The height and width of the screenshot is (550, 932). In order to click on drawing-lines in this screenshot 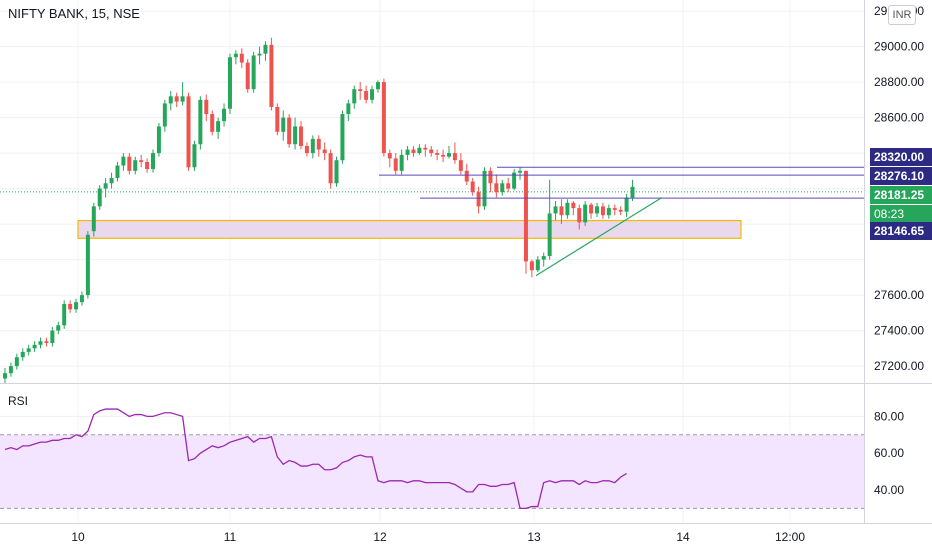, I will do `click(621, 221)`.